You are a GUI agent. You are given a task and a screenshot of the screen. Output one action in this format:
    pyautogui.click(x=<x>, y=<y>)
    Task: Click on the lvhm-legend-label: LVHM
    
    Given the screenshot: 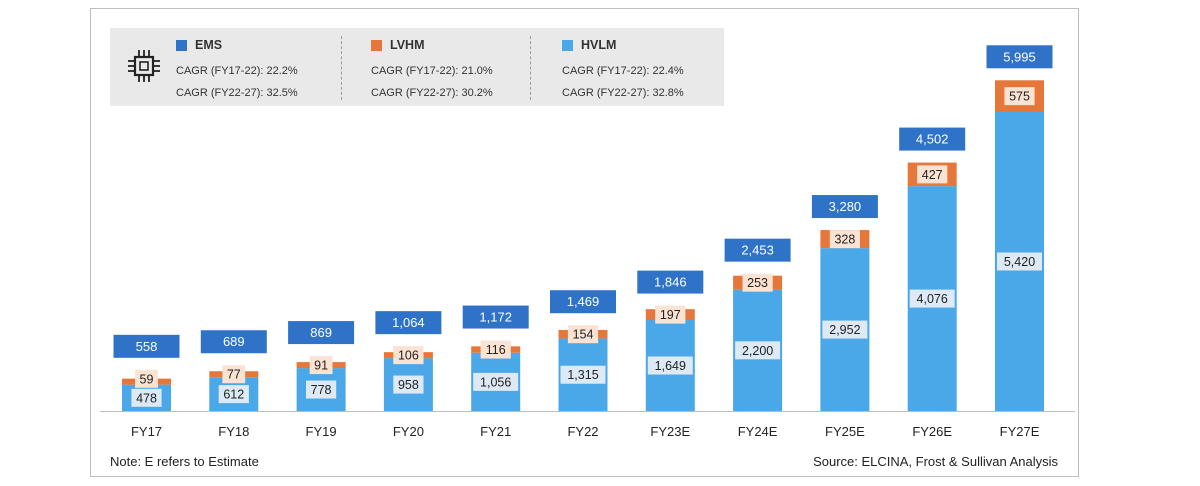 What is the action you would take?
    pyautogui.click(x=407, y=45)
    